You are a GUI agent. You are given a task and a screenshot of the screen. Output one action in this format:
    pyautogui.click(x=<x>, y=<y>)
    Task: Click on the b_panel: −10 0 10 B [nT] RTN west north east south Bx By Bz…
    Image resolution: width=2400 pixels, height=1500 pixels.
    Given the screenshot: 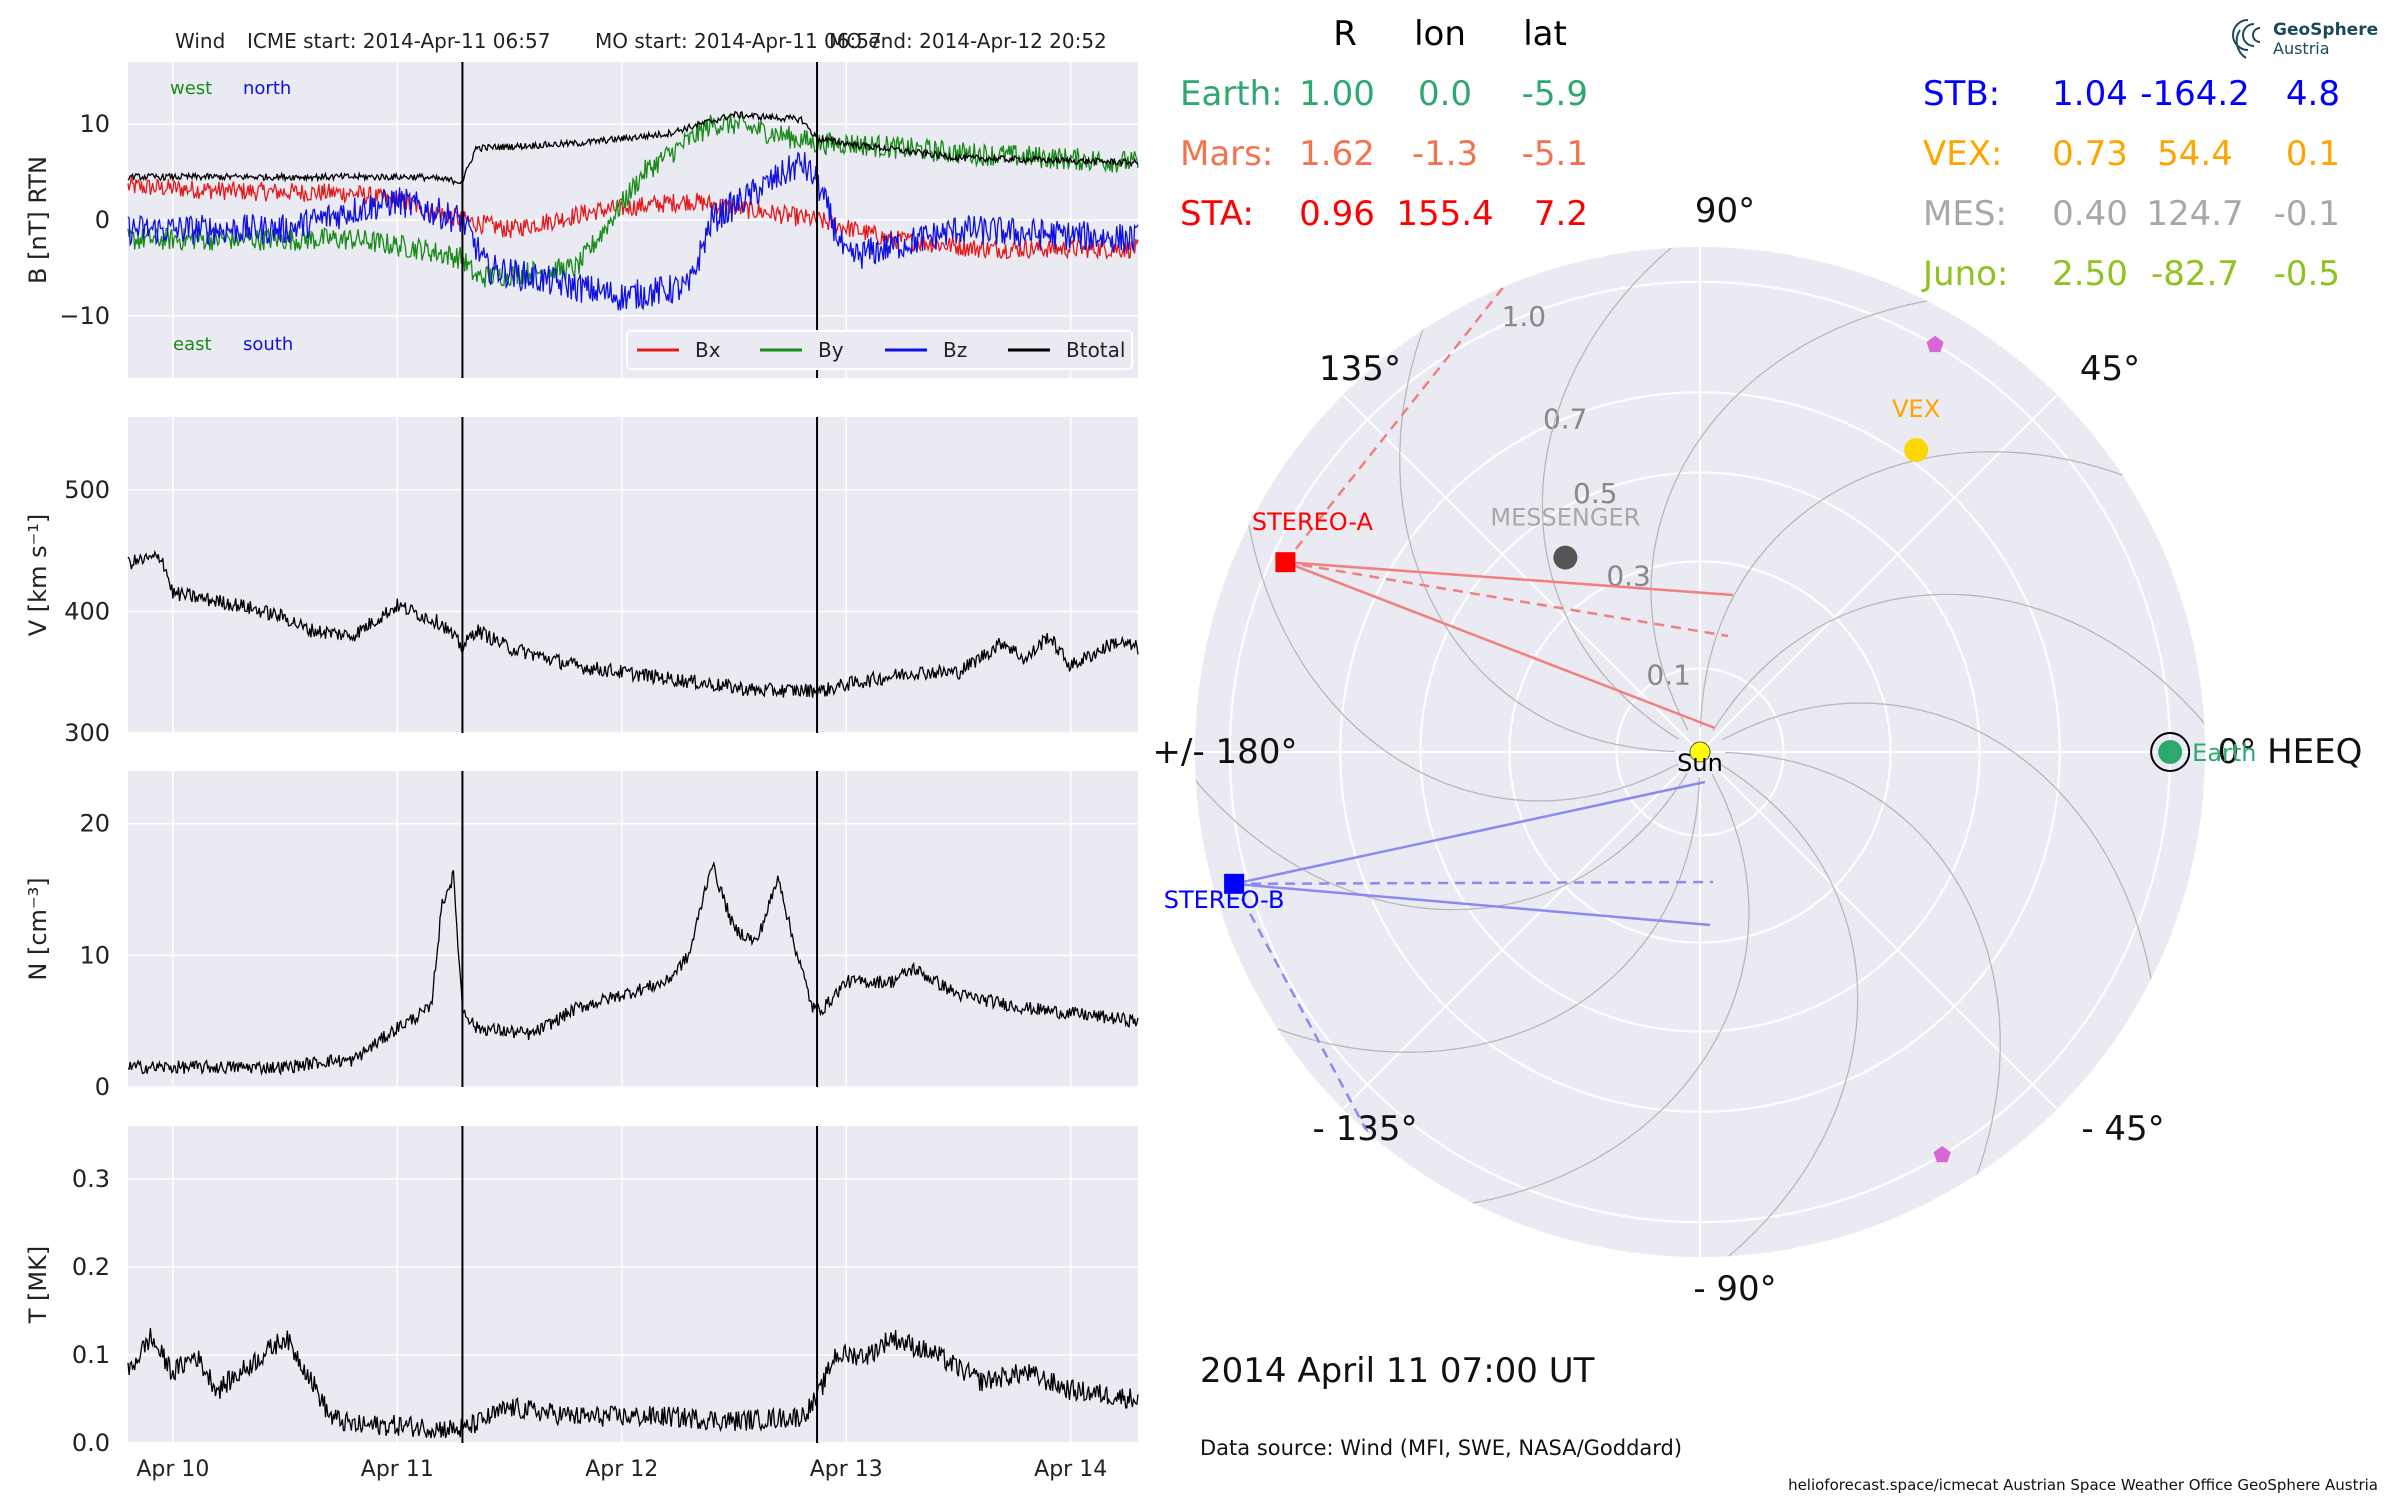 What is the action you would take?
    pyautogui.click(x=581, y=220)
    